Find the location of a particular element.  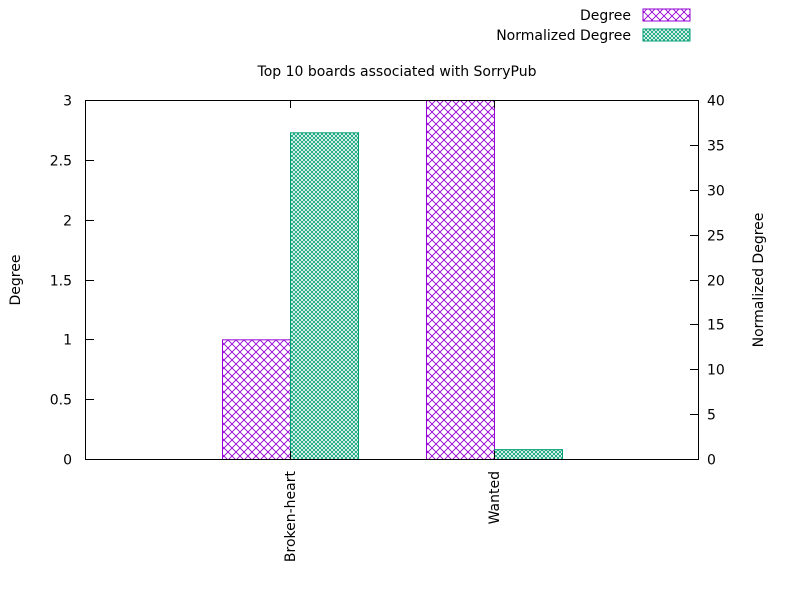

y-tick-label: 2 is located at coordinates (67, 222).